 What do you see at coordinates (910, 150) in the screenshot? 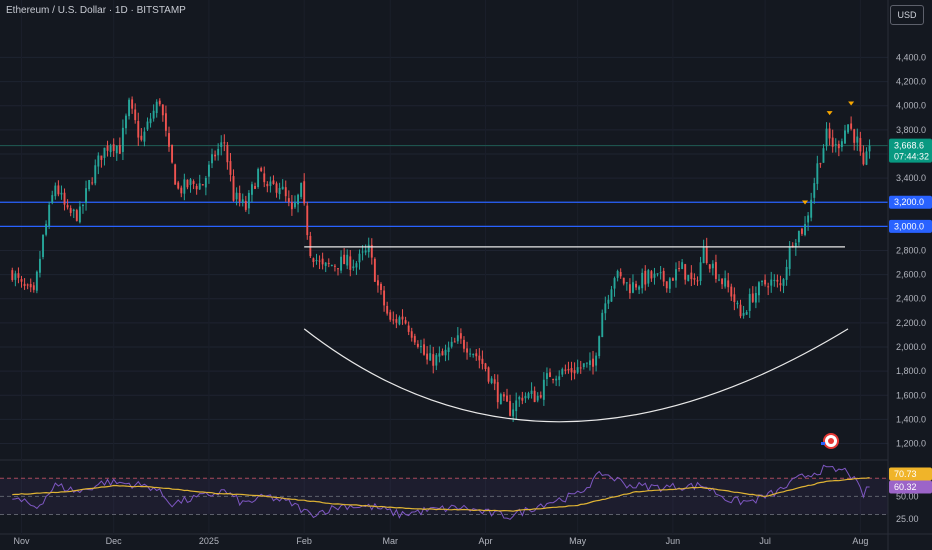
I see `last-price-badge-bg` at bounding box center [910, 150].